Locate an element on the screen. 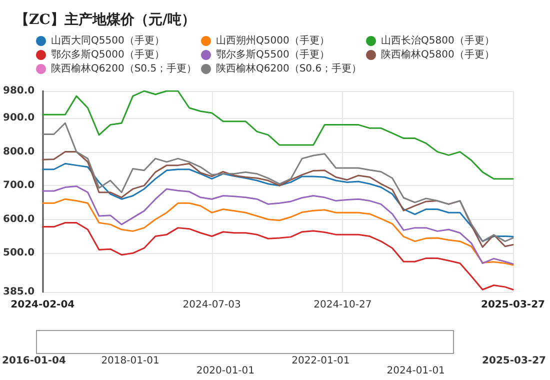  text: 2018-01-01 is located at coordinates (130, 361).